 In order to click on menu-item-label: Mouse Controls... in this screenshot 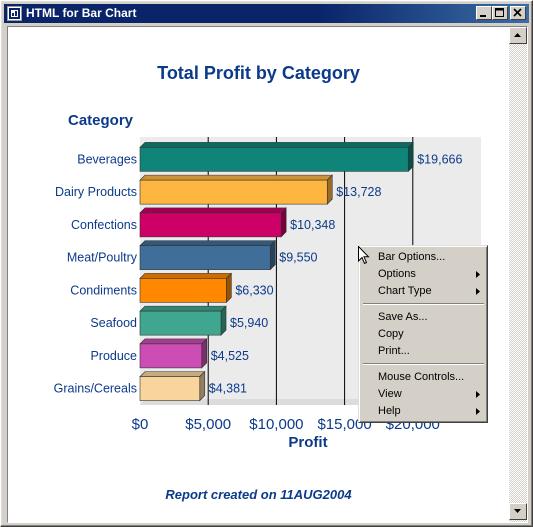, I will do `click(421, 377)`.